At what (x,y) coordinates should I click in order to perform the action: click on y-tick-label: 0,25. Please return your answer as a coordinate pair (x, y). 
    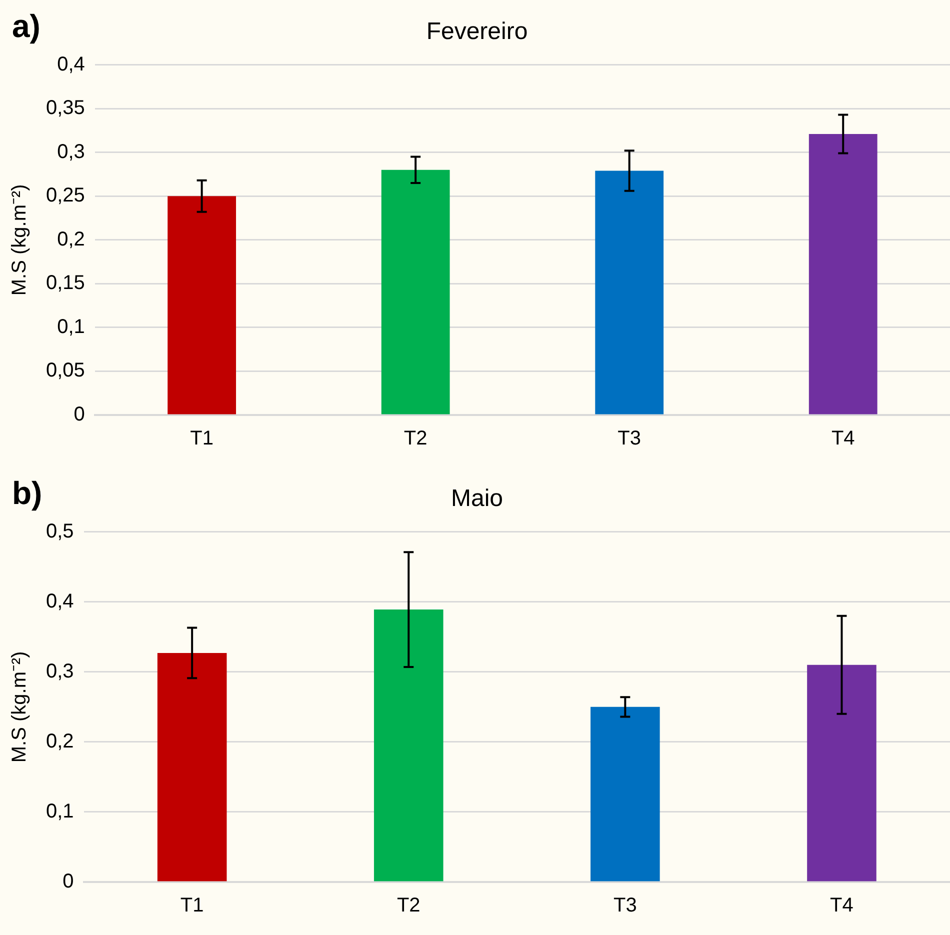
    Looking at the image, I should click on (65, 195).